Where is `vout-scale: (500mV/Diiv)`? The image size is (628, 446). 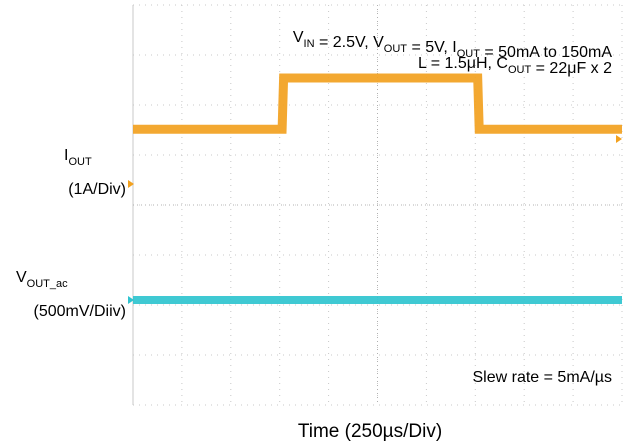 vout-scale: (500mV/Diiv) is located at coordinates (80, 311).